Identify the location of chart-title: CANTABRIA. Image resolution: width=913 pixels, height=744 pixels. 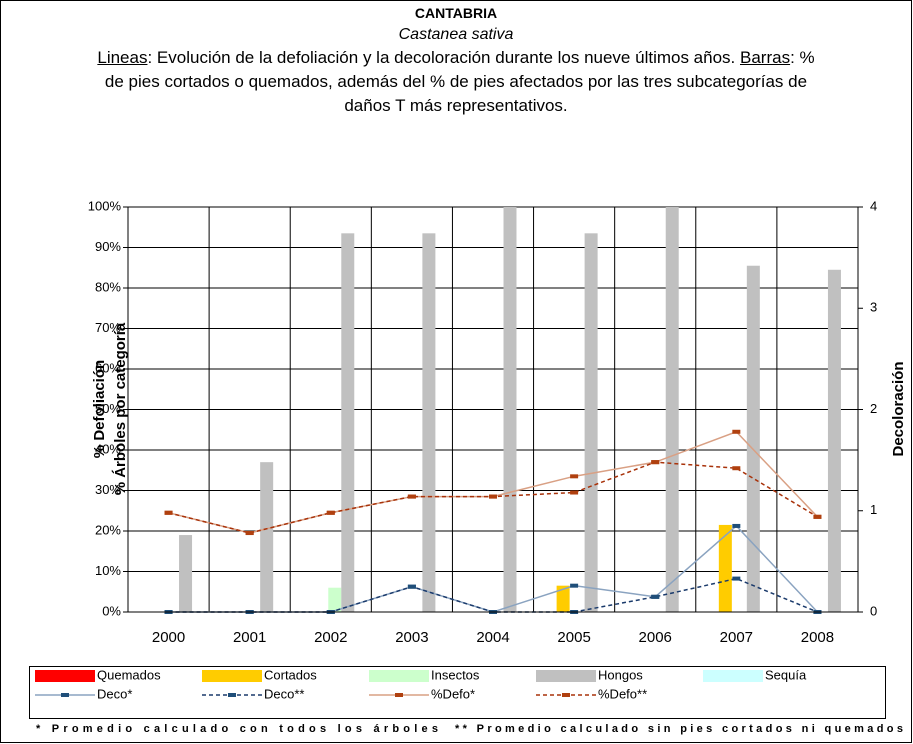
(456, 13).